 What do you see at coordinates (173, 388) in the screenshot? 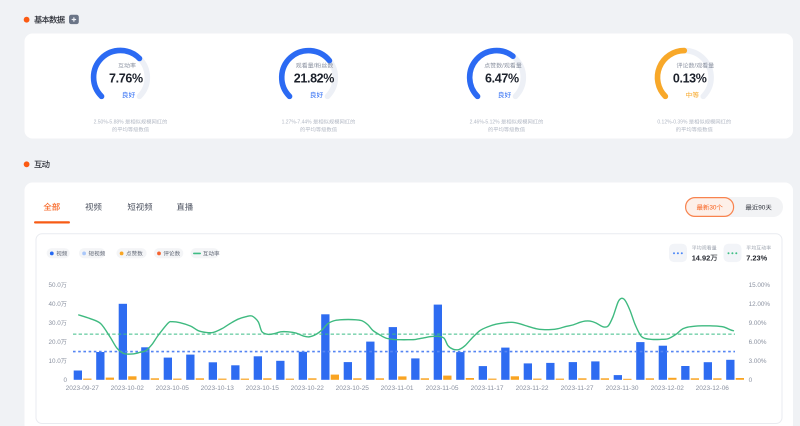
I see `svg-text: 2023-10-05` at bounding box center [173, 388].